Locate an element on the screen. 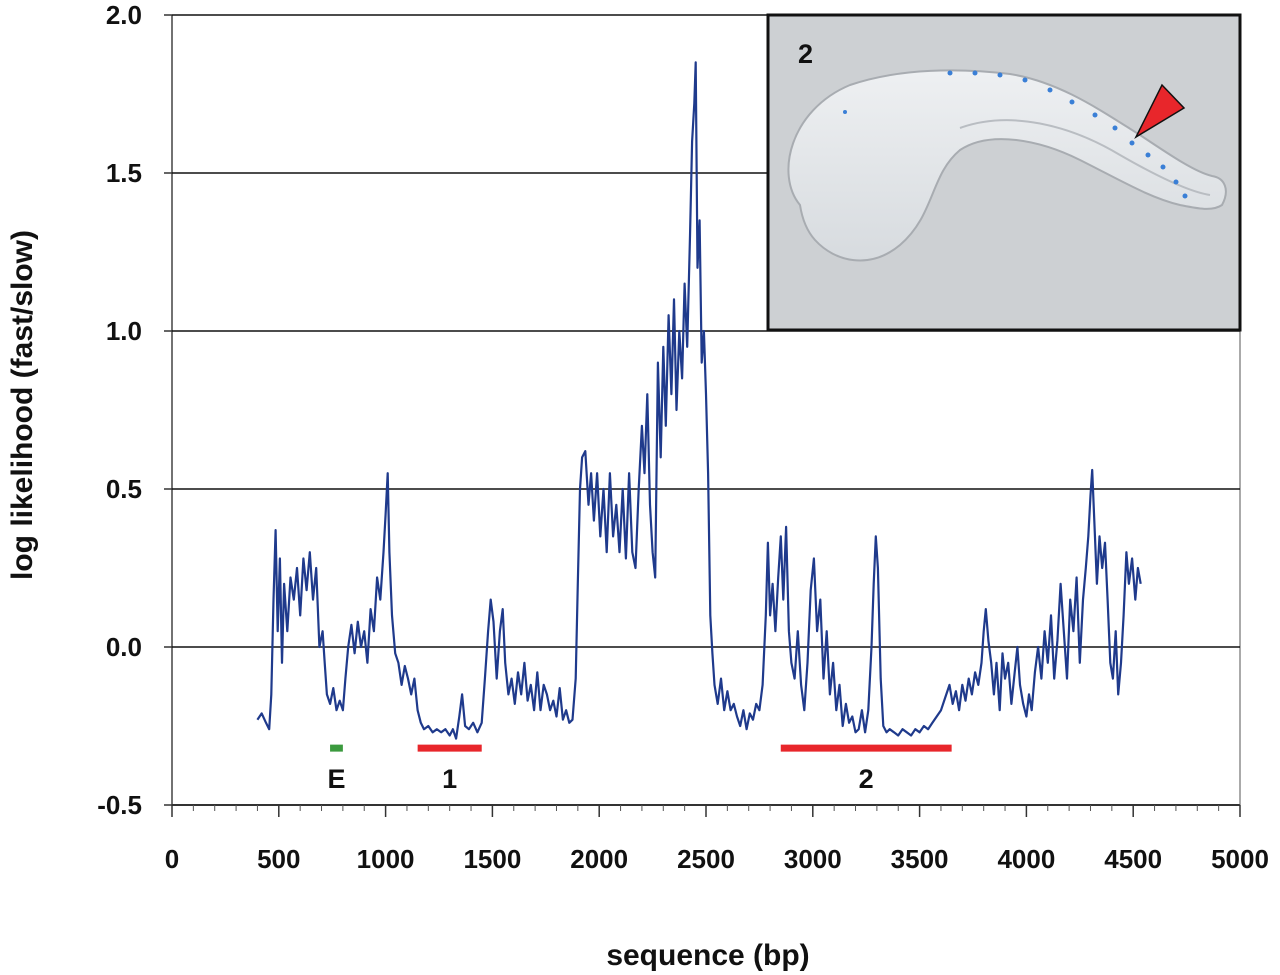 Image resolution: width=1280 pixels, height=975 pixels. inset-arrowhead is located at coordinates (1160, 111).